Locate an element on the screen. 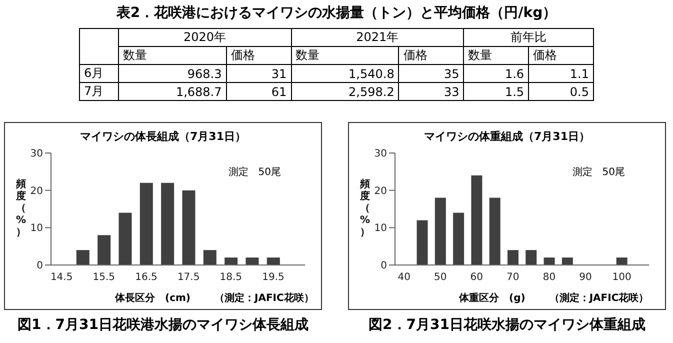 The image size is (673, 343). text: 表2．花咲港におけるマイワシの水揚量（トン）と平均価格（円/kg） is located at coordinates (336, 13).